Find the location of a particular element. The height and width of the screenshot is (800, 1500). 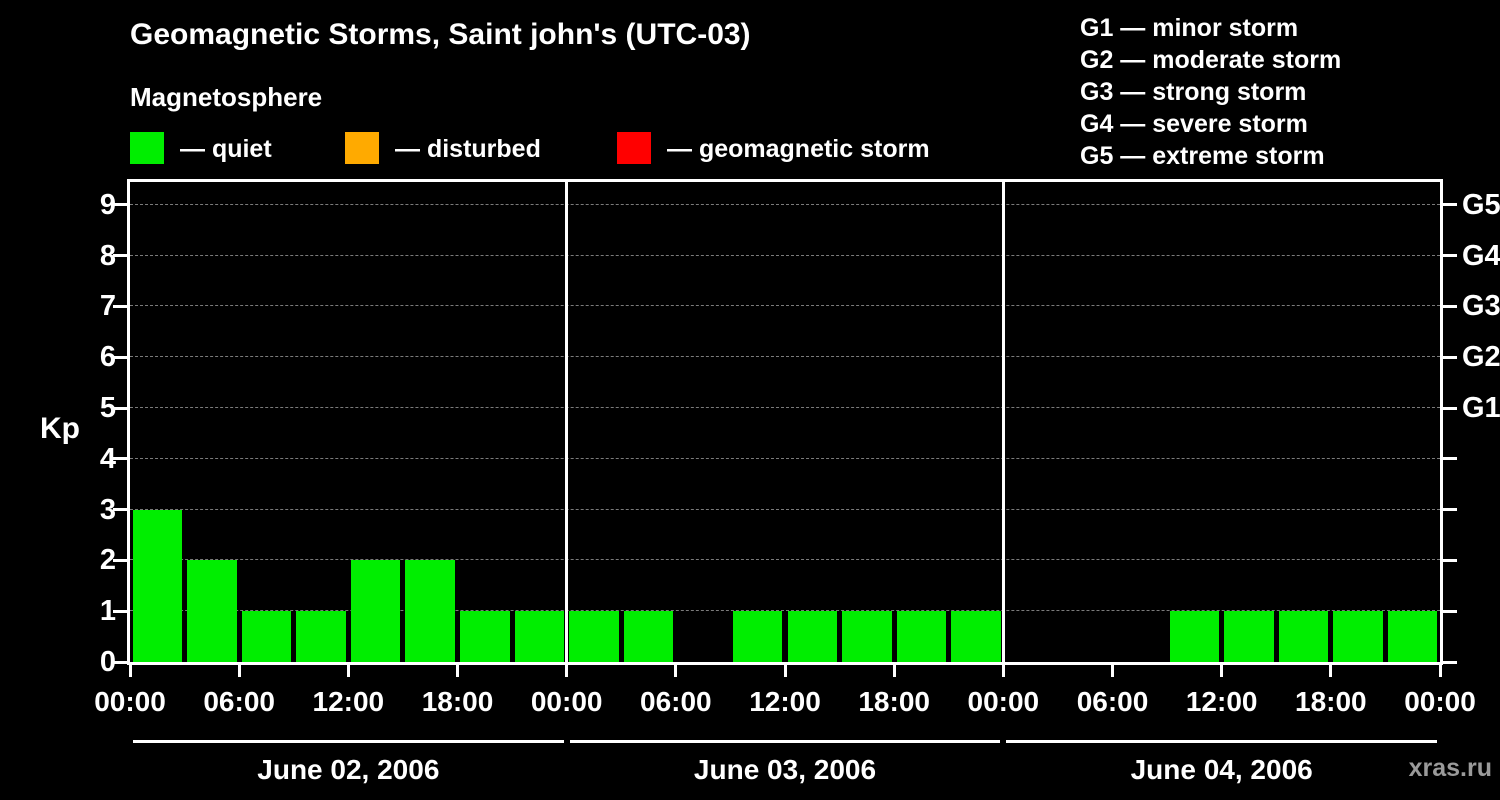

g-axis-label: G1 is located at coordinates (1481, 408).